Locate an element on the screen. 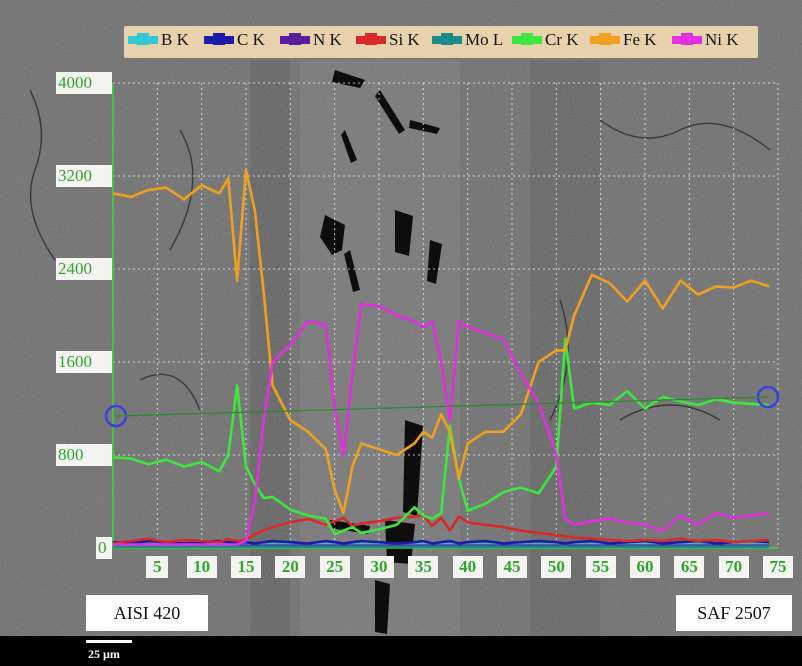 The image size is (802, 666). zone-label-right: SAF 2507 is located at coordinates (734, 613).